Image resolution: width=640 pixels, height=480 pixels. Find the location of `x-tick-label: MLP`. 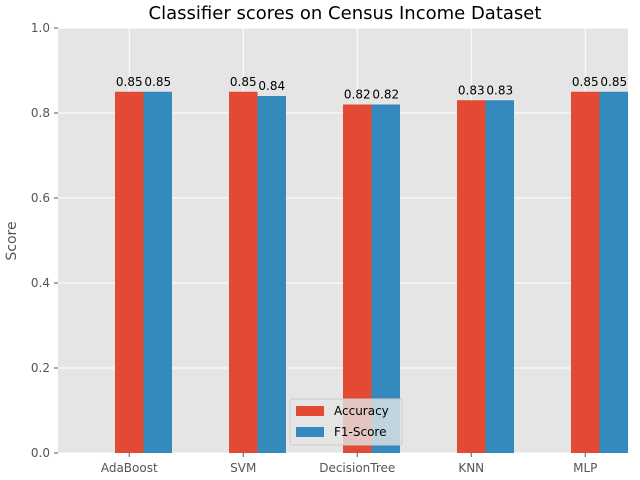

x-tick-label: MLP is located at coordinates (585, 468).